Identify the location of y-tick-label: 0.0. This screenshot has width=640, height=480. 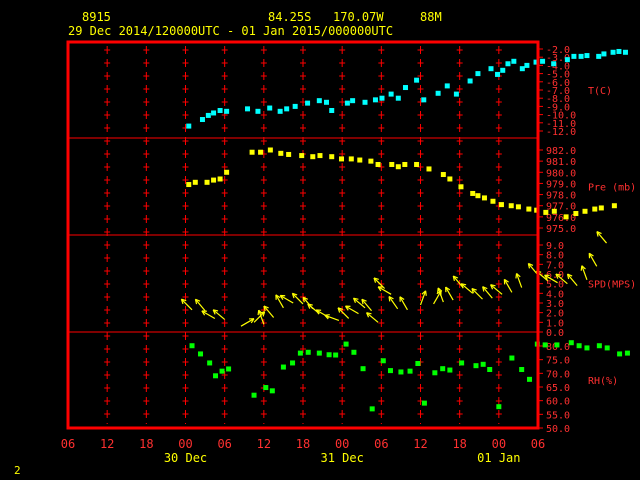
(555, 333).